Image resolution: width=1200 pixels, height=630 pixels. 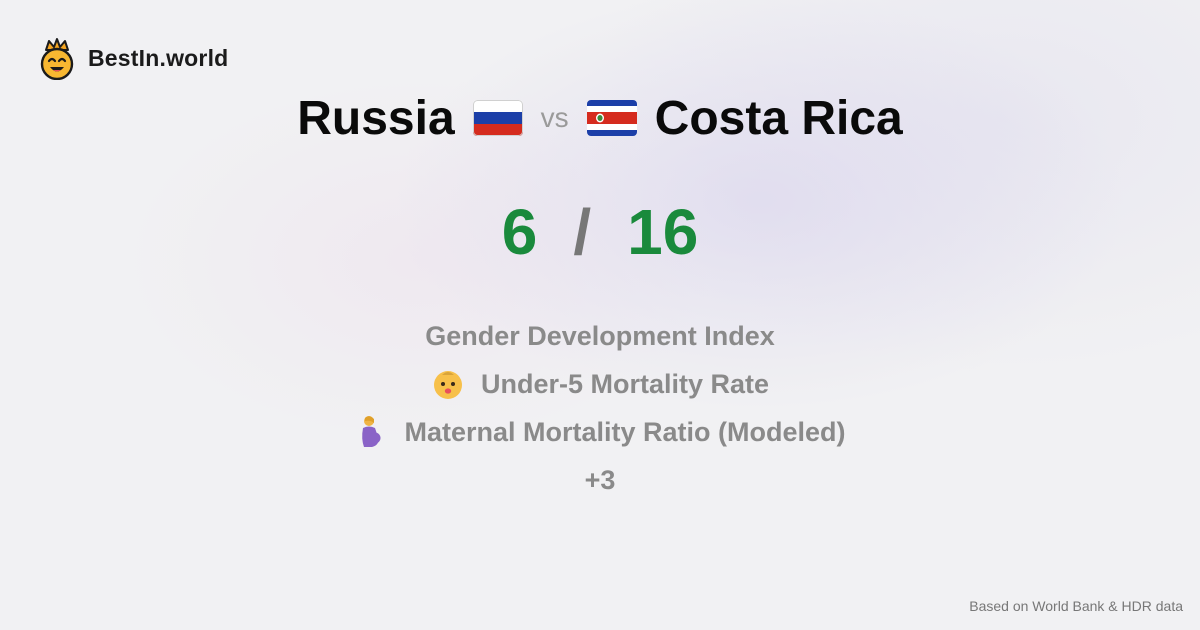 I want to click on more-label: +3, so click(x=600, y=479).